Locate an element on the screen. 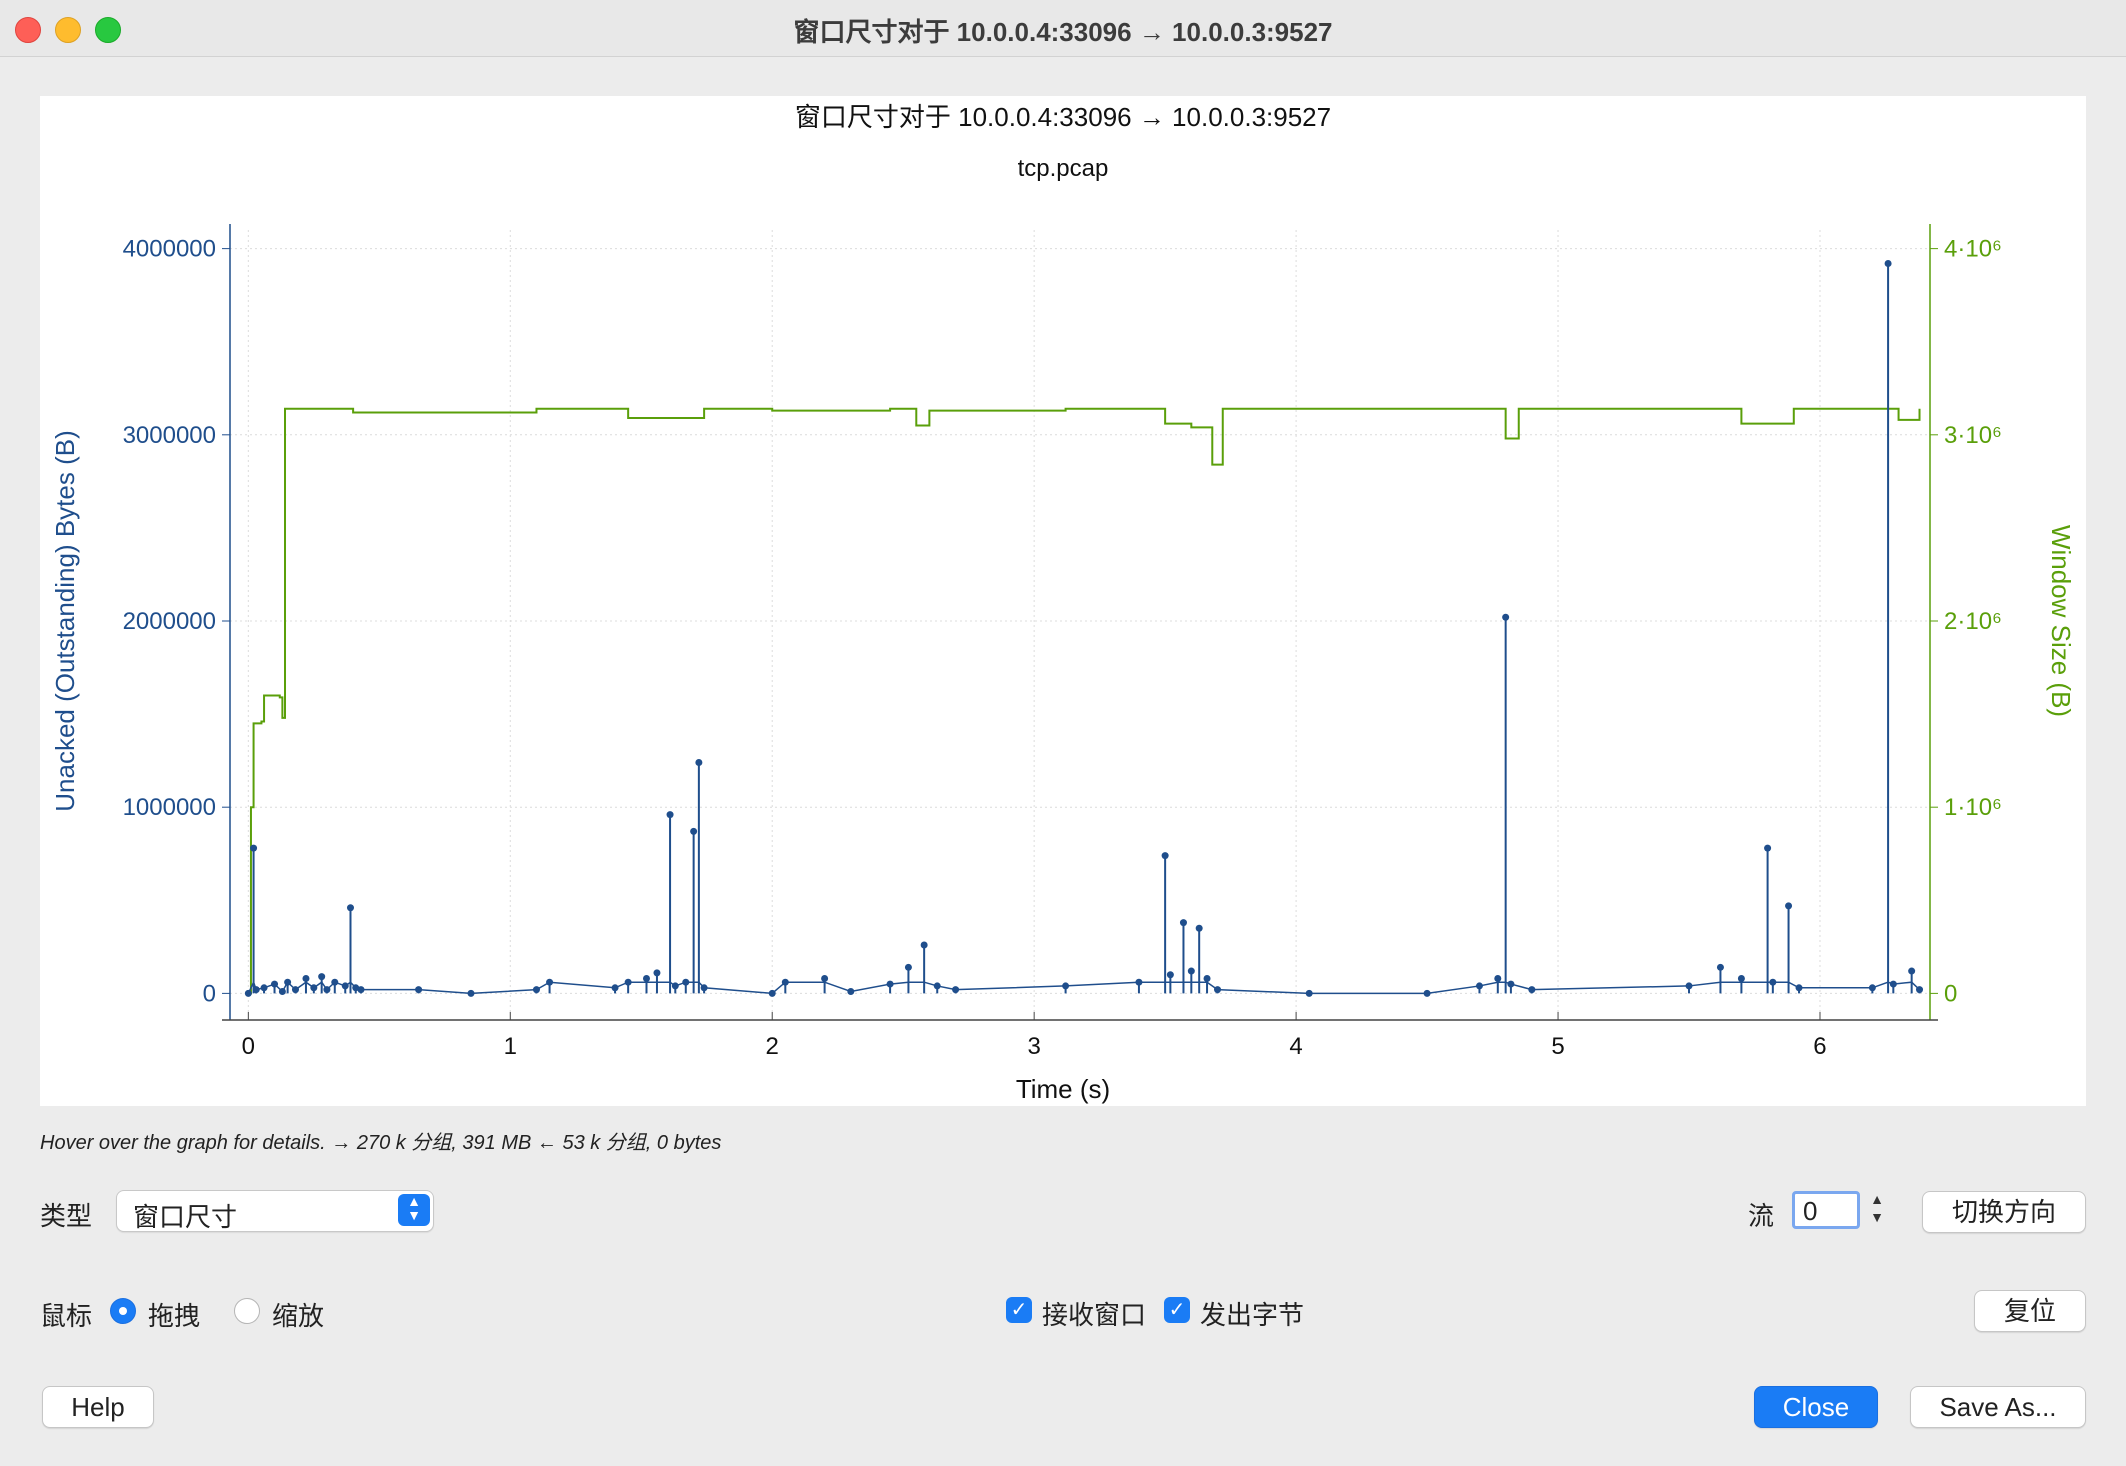 The height and width of the screenshot is (1466, 2126). stepper-up-icon: ▲ is located at coordinates (1877, 1199).